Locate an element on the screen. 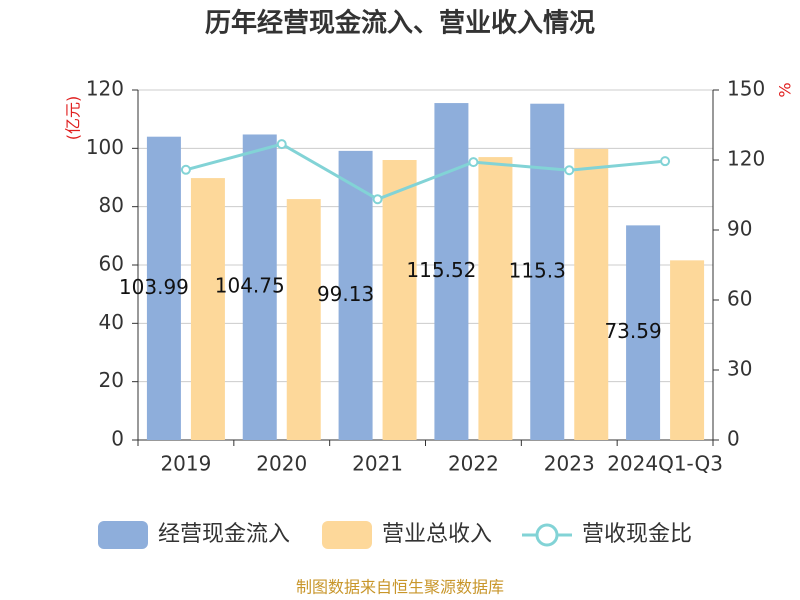 The image size is (800, 600). x-tick-label: 2021 is located at coordinates (377, 464).